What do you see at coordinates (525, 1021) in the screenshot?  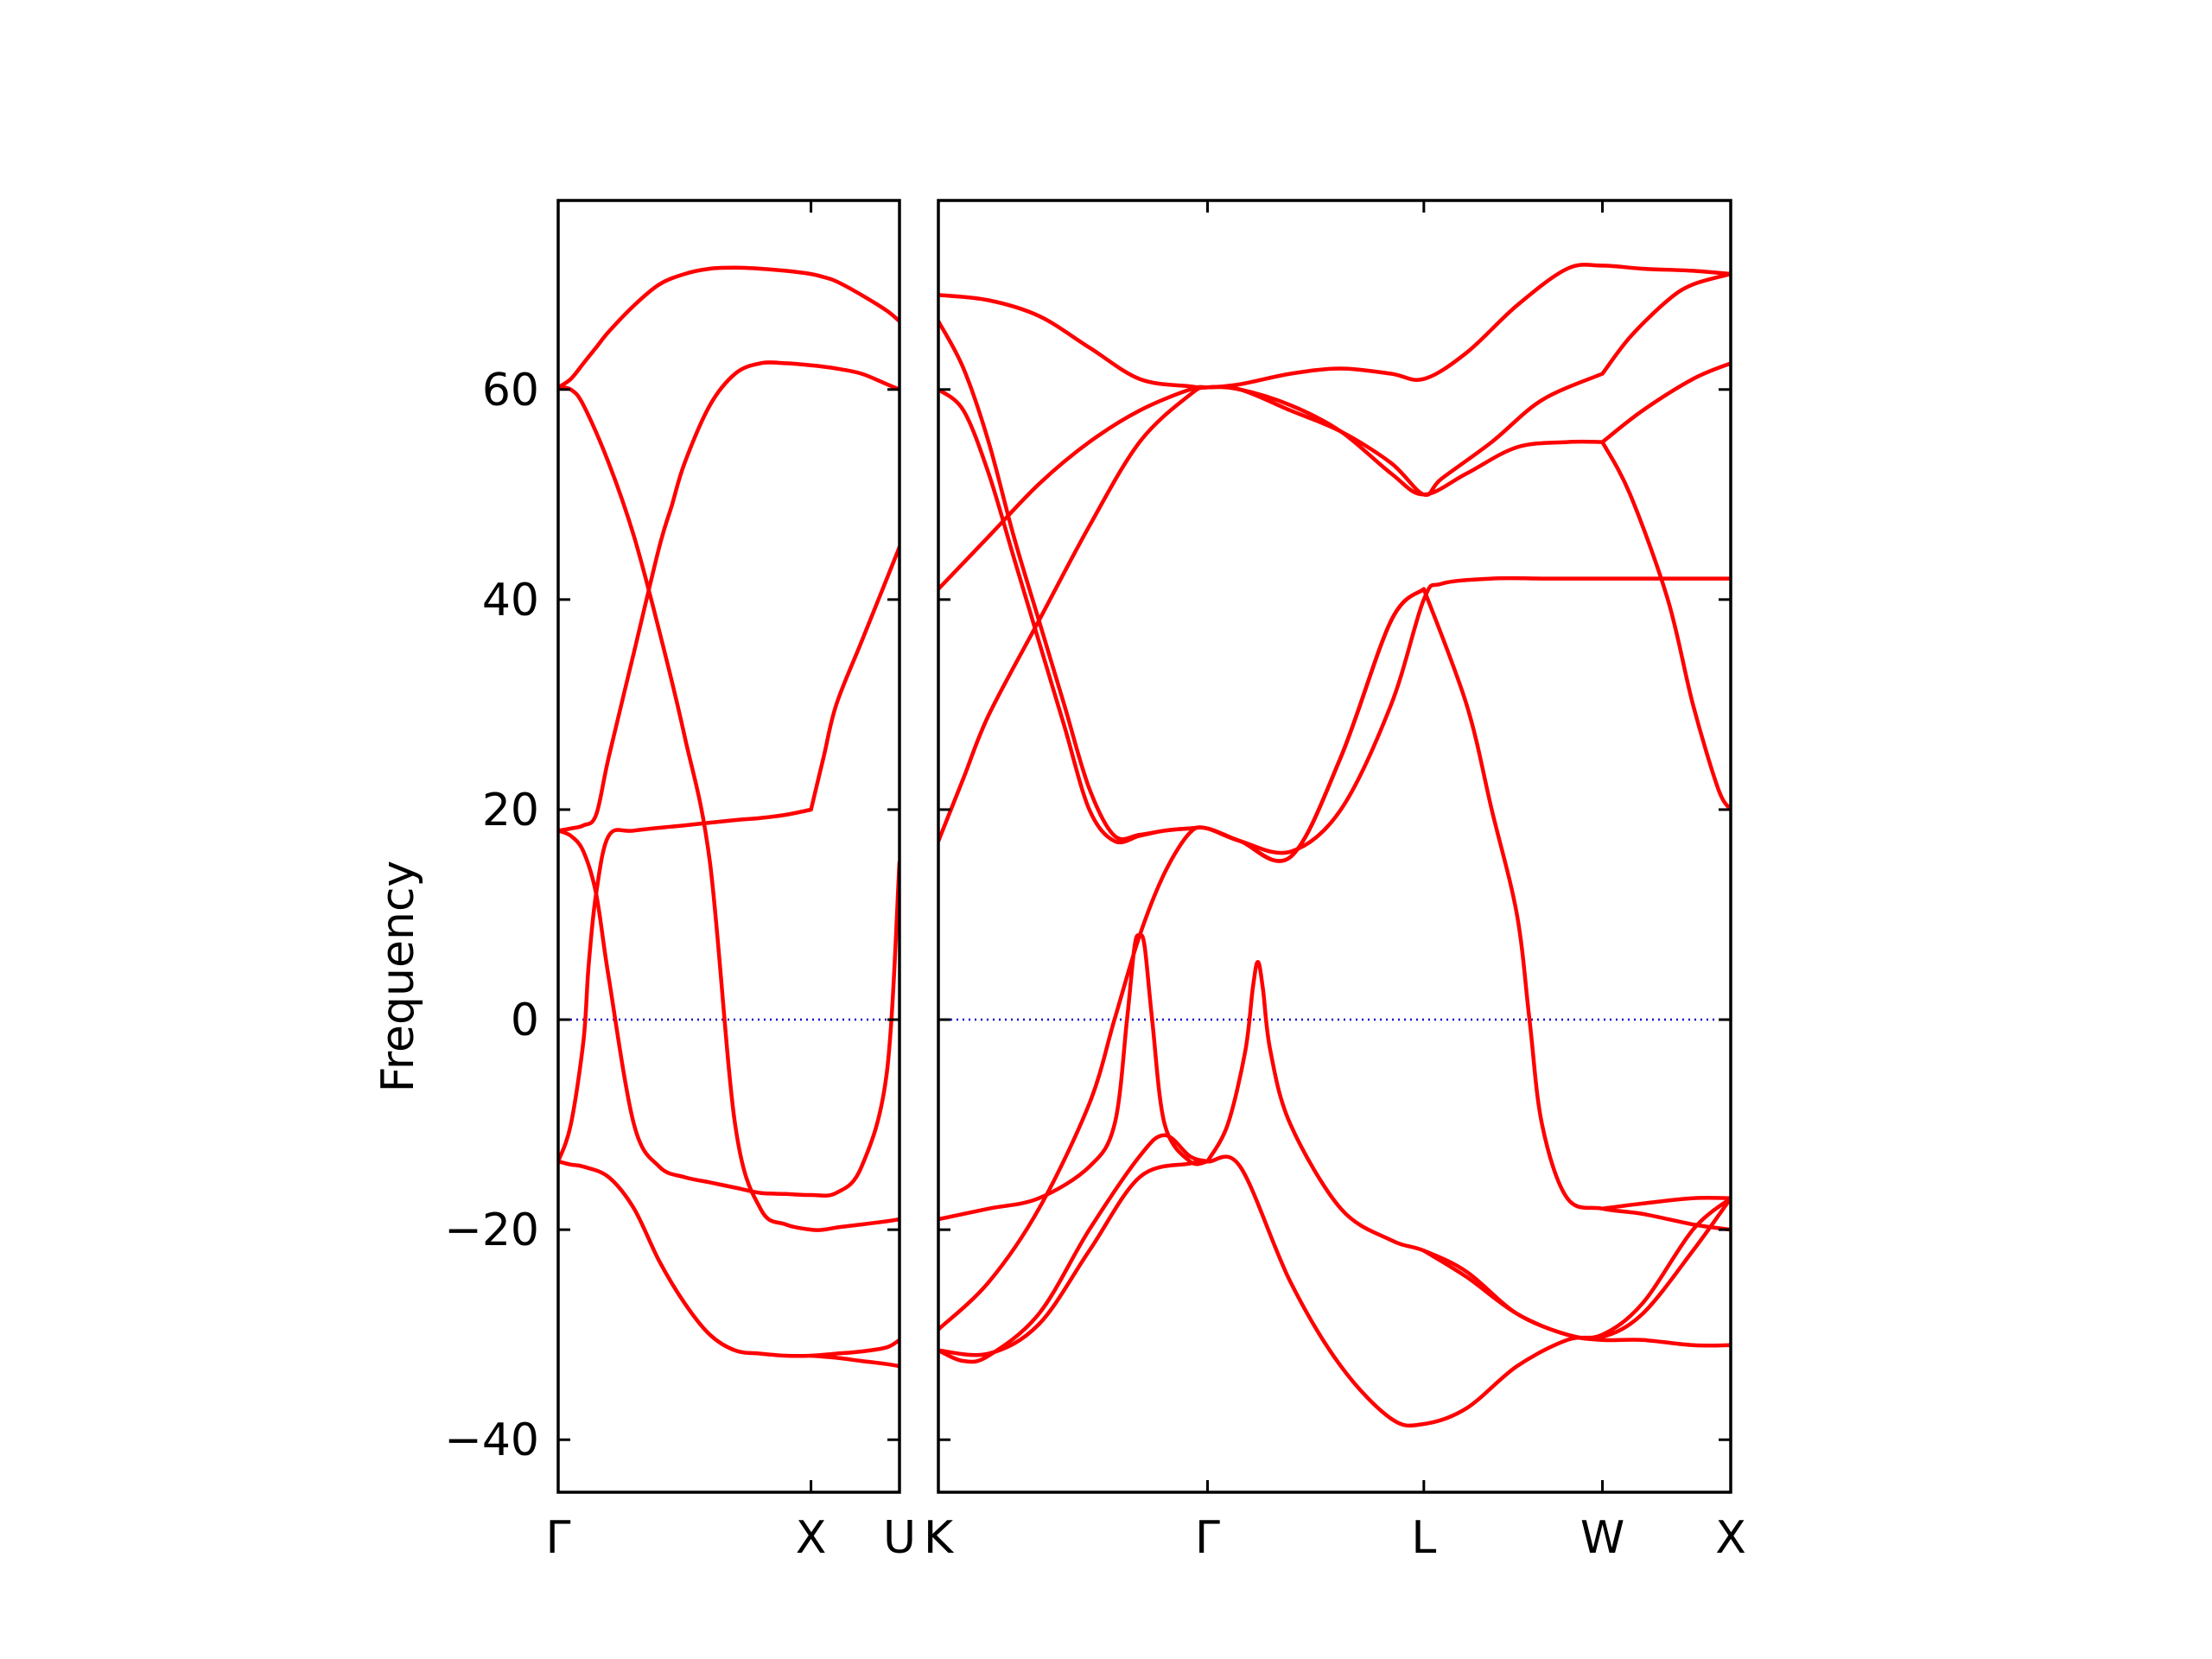 I see `y-tick-label: 0` at bounding box center [525, 1021].